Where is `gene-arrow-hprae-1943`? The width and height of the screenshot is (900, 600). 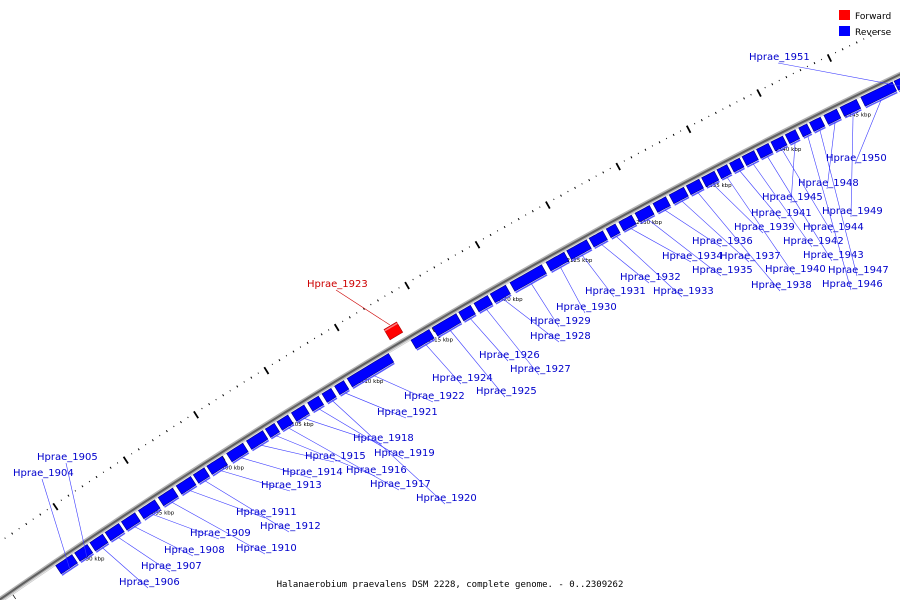 gene-arrow-hprae-1943 is located at coordinates (765, 150).